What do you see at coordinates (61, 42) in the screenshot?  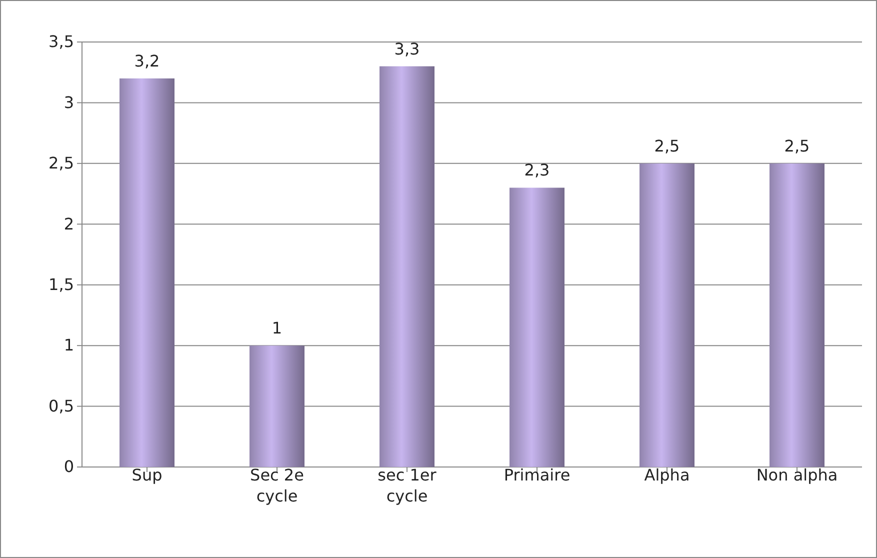 I see `y-tick-label: 3,5` at bounding box center [61, 42].